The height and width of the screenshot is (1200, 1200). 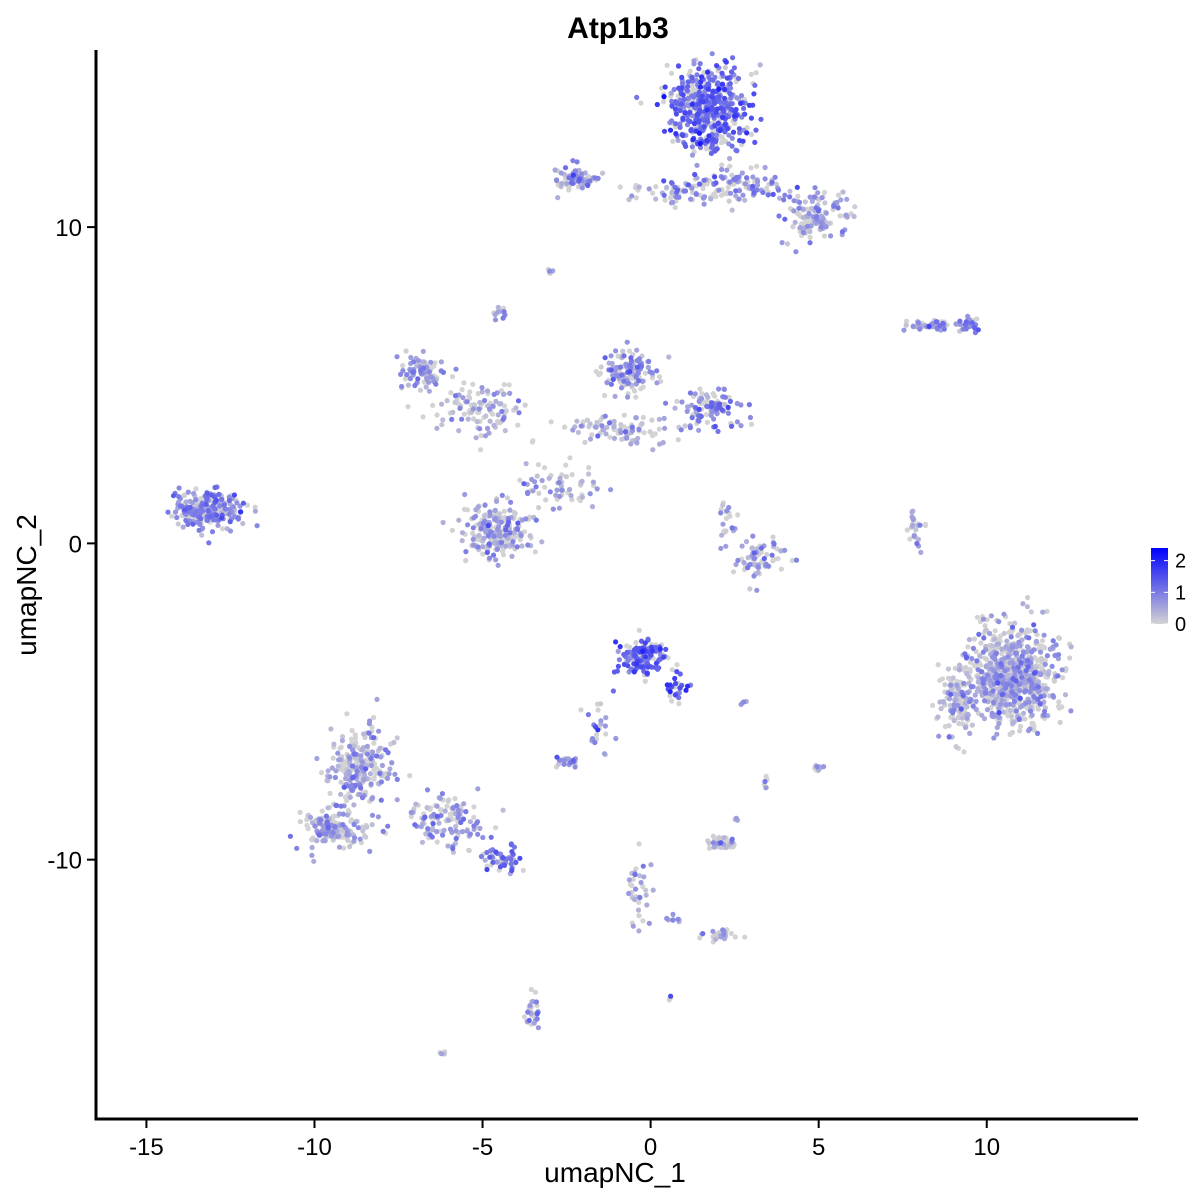 What do you see at coordinates (818, 1147) in the screenshot?
I see `x-tick-label: 5` at bounding box center [818, 1147].